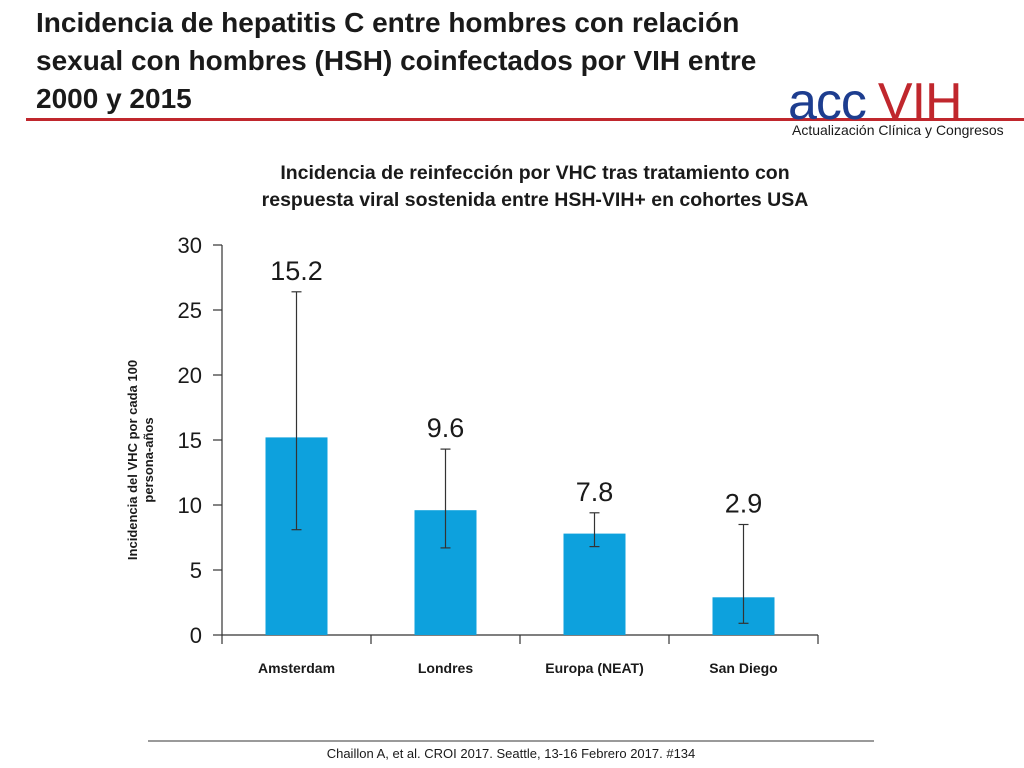 The image size is (1024, 768). What do you see at coordinates (132, 460) in the screenshot?
I see `y-axis-label-line-1: Incidencia del VHC por cada 100` at bounding box center [132, 460].